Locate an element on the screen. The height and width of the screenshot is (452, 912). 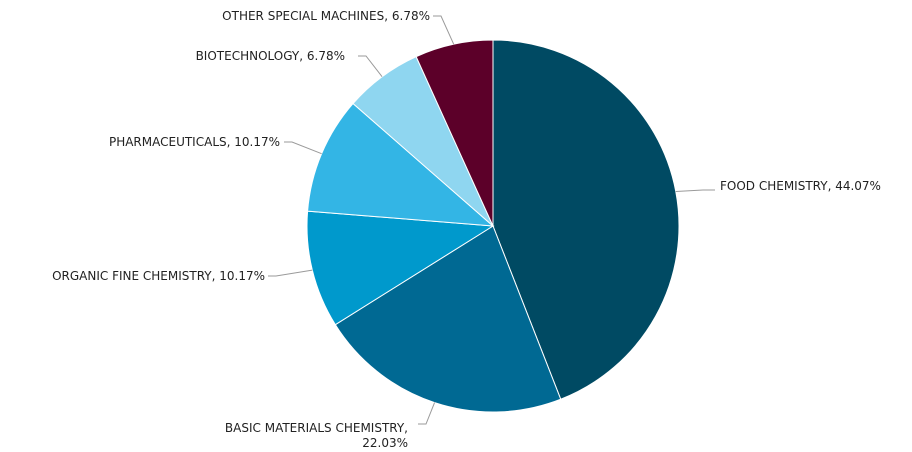
data-label: FOOD CHEMISTRY, 44.07% is located at coordinates (800, 186).